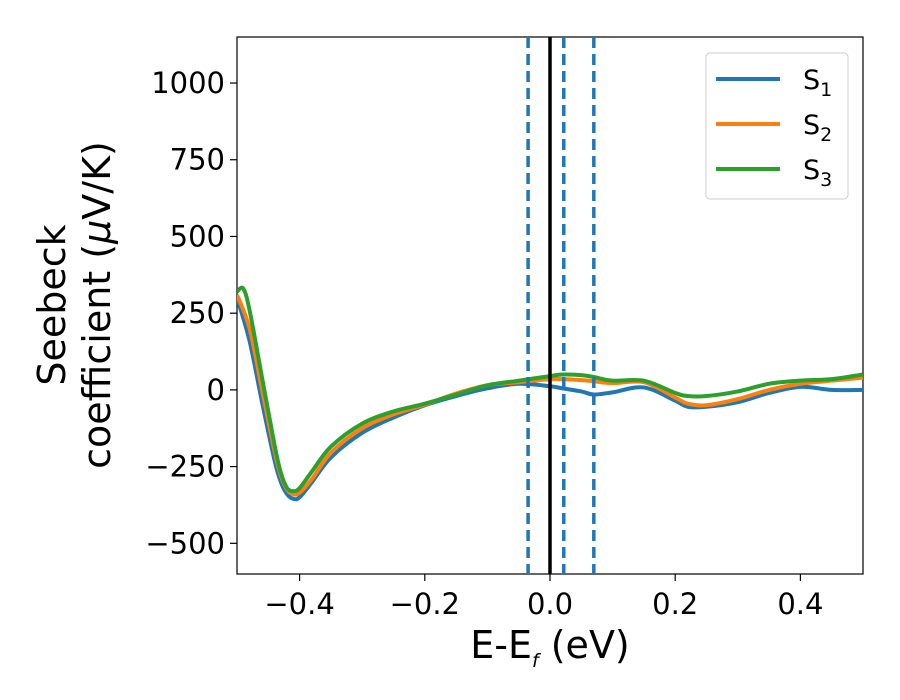 This screenshot has width=900, height=700. Describe the element at coordinates (185, 543) in the screenshot. I see `y-tick-label: −500` at that location.